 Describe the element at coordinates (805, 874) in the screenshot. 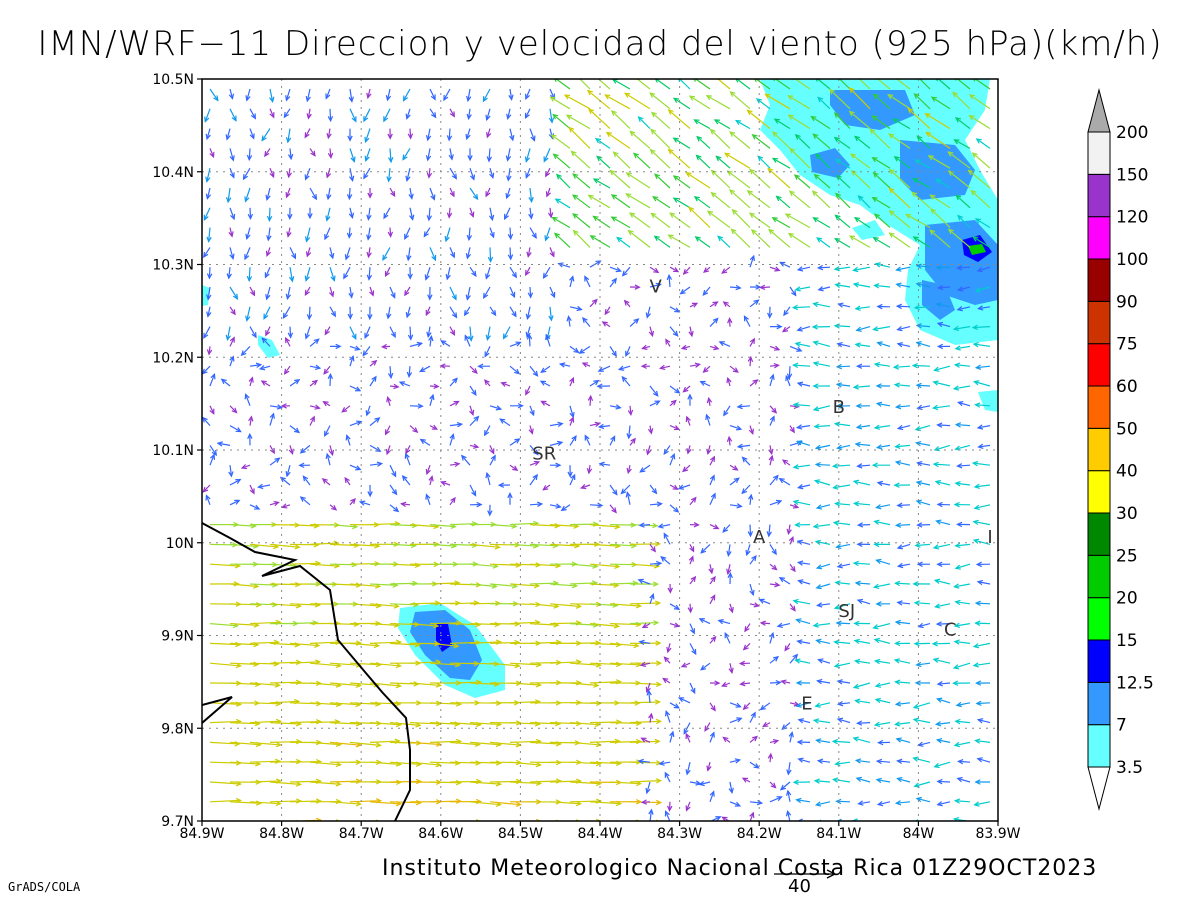

I see `reference-vector-icon` at that location.